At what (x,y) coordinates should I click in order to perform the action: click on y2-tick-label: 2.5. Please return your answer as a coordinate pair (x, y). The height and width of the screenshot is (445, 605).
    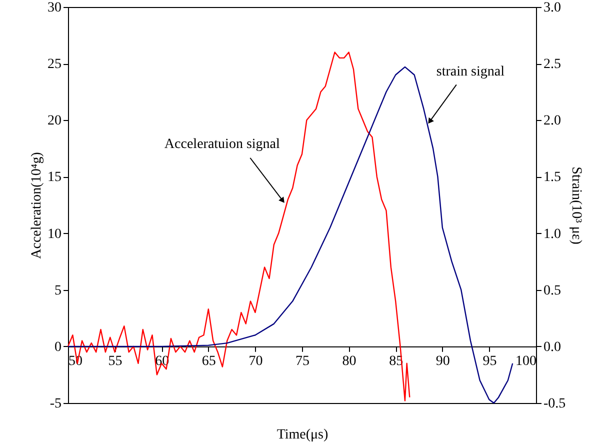
    Looking at the image, I should click on (552, 64).